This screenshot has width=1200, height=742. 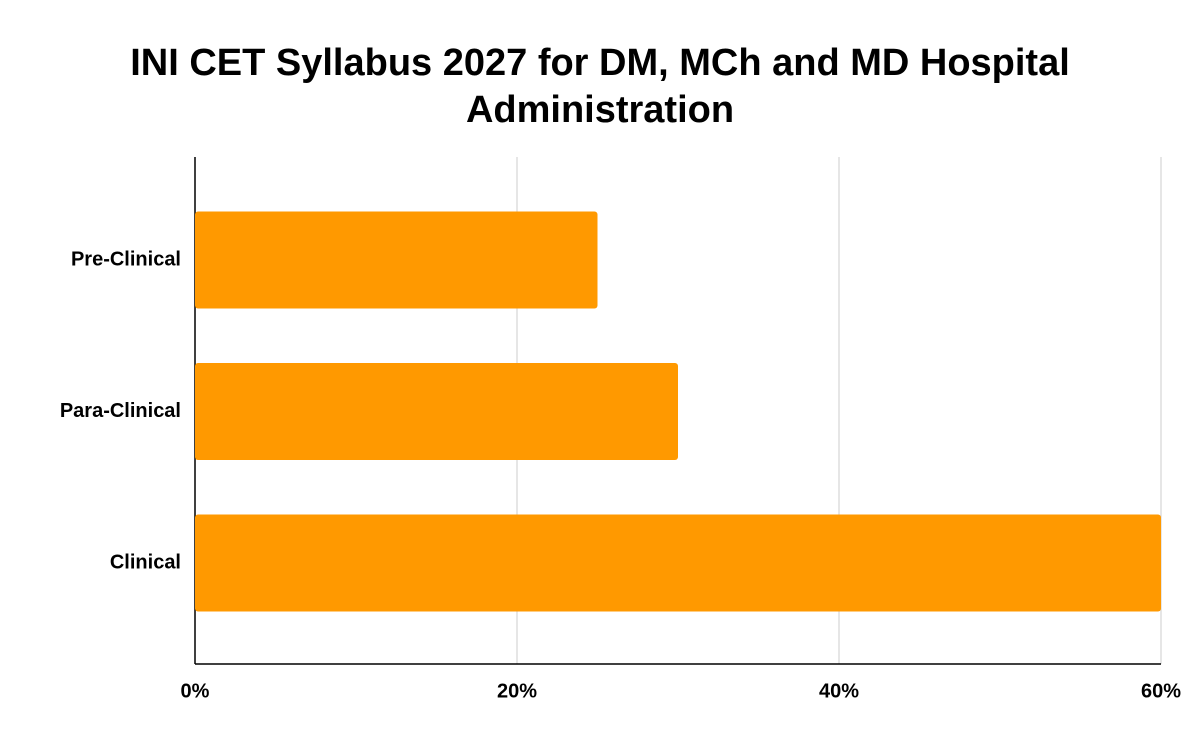 I want to click on x-tick-label: 20%, so click(x=517, y=691).